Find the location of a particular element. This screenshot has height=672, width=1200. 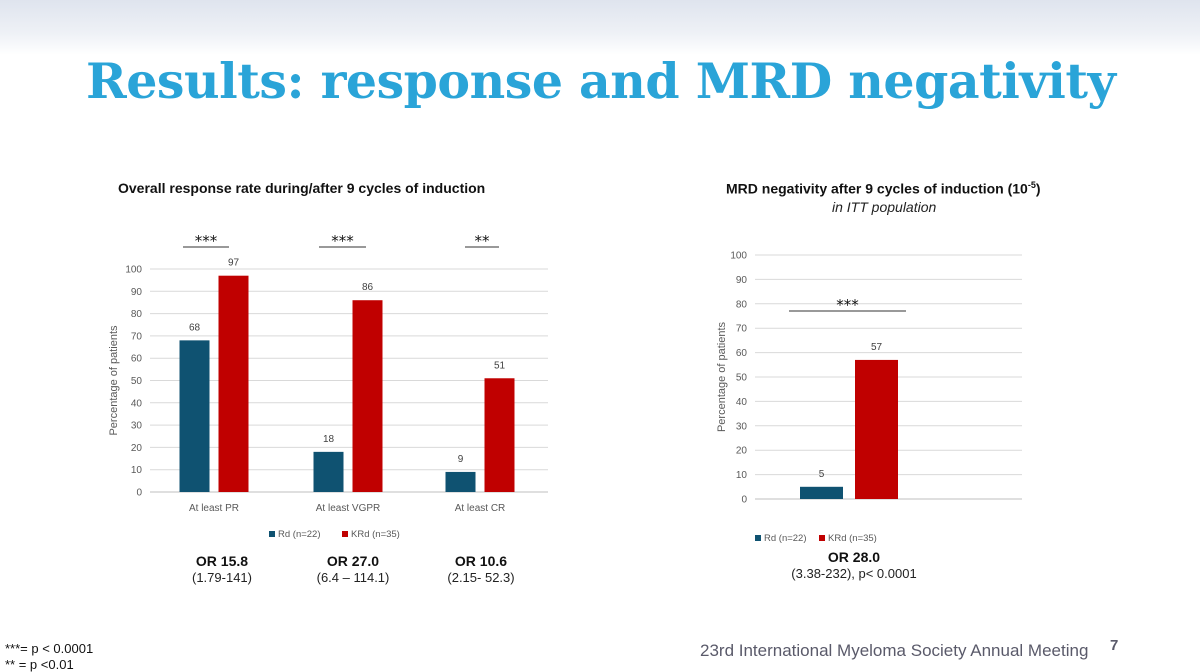

chart2-ytick-label: 70 is located at coordinates (742, 329).